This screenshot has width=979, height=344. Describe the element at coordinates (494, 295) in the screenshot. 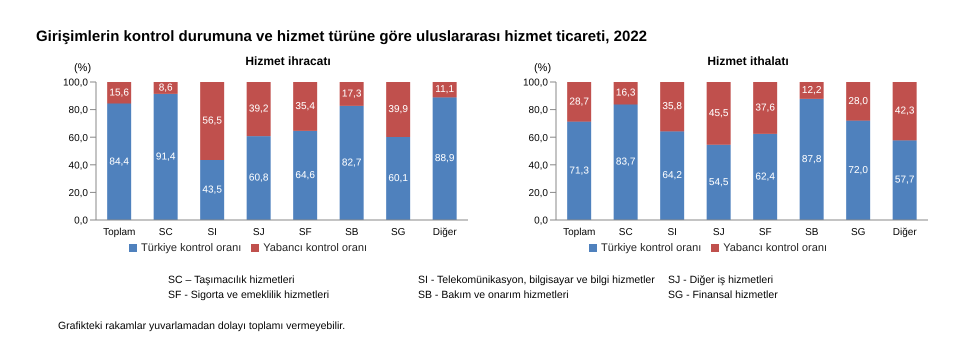

I see `text: SB - Bakım ve onarım hizmetleri` at that location.